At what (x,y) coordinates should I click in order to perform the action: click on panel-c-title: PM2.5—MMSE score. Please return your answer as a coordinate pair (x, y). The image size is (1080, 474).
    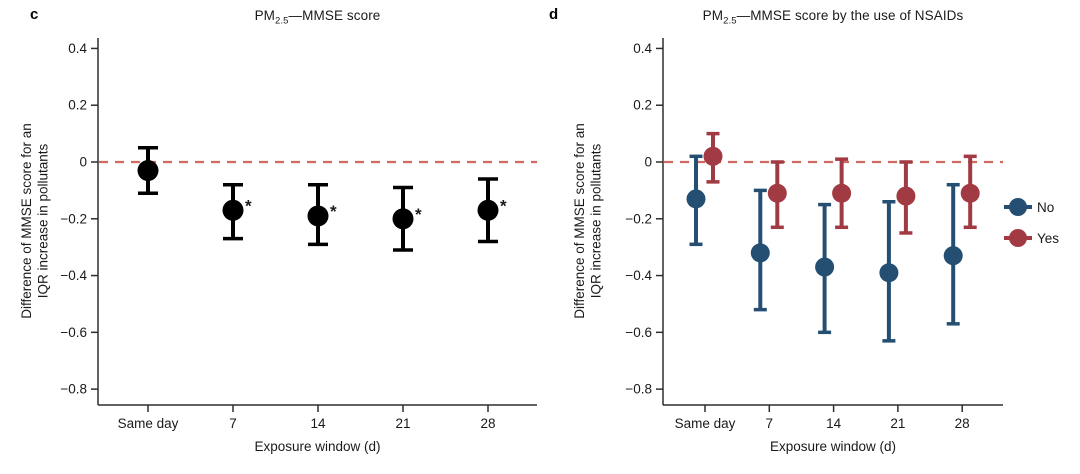
    Looking at the image, I should click on (317, 17).